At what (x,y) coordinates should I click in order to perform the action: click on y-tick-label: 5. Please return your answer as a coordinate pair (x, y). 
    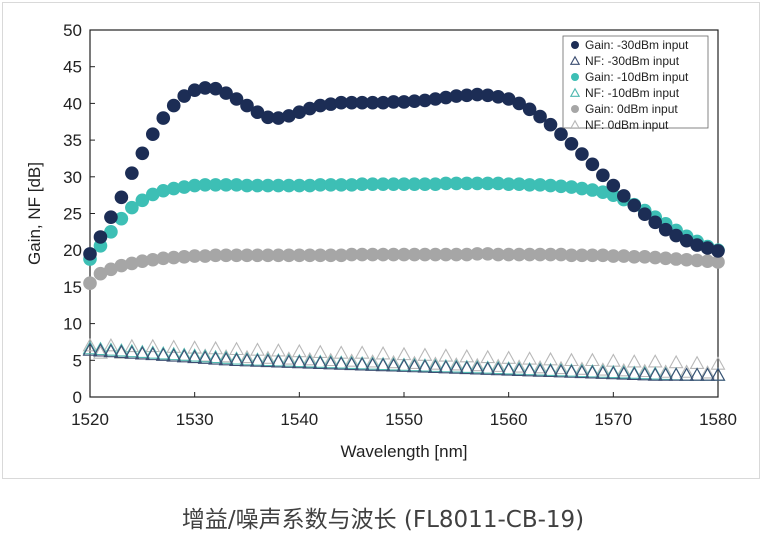
    Looking at the image, I should click on (77, 360).